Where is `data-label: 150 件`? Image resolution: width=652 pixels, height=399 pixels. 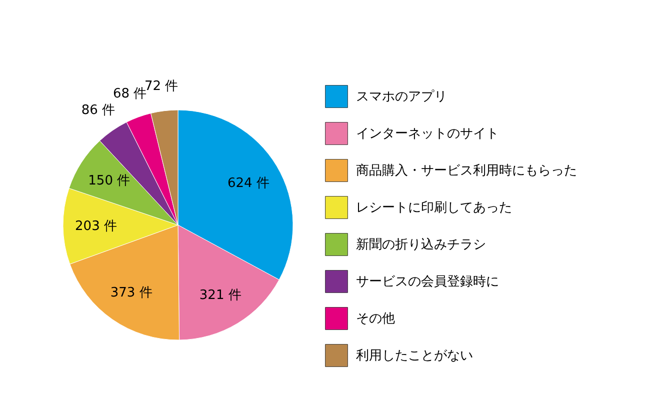
data-label: 150 件 is located at coordinates (109, 180).